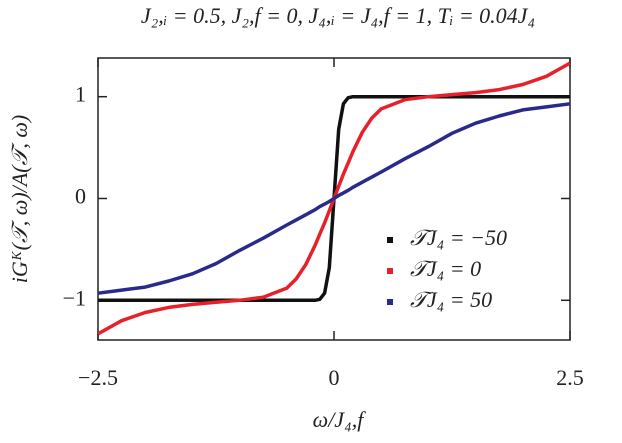 This screenshot has height=443, width=622. I want to click on y-tick-label: 0, so click(80, 196).